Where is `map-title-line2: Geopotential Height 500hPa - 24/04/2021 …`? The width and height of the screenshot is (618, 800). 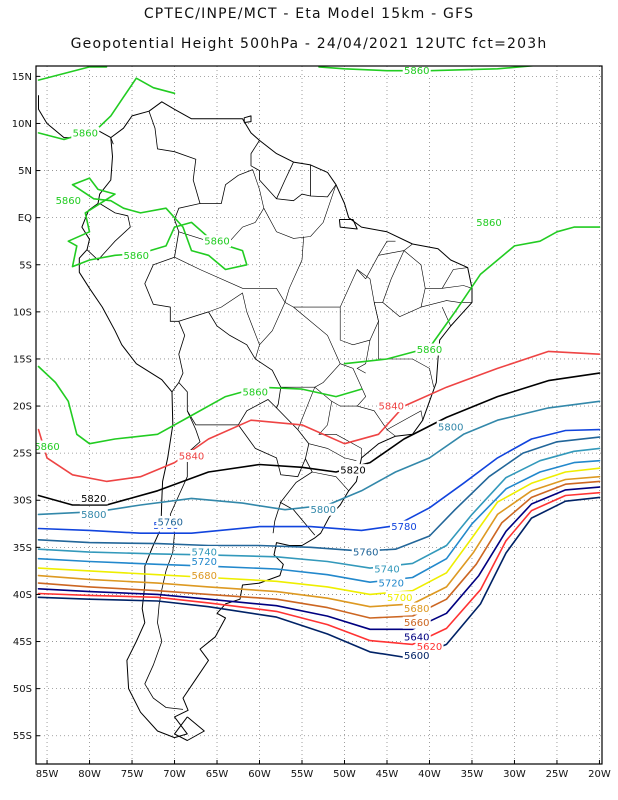
map-title-line2: Geopotential Height 500hPa - 24/04/2021 … is located at coordinates (309, 44).